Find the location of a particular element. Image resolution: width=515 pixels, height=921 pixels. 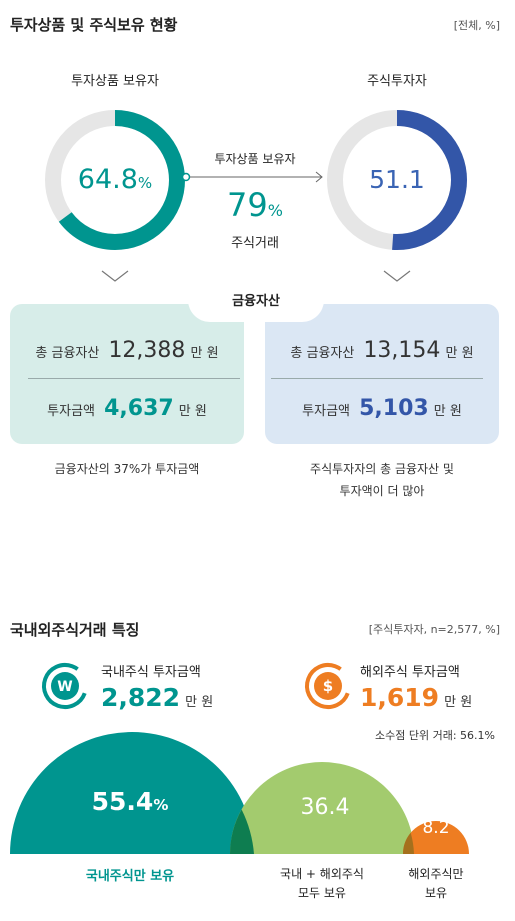

overlap-both-foreign is located at coordinates (408, 843).